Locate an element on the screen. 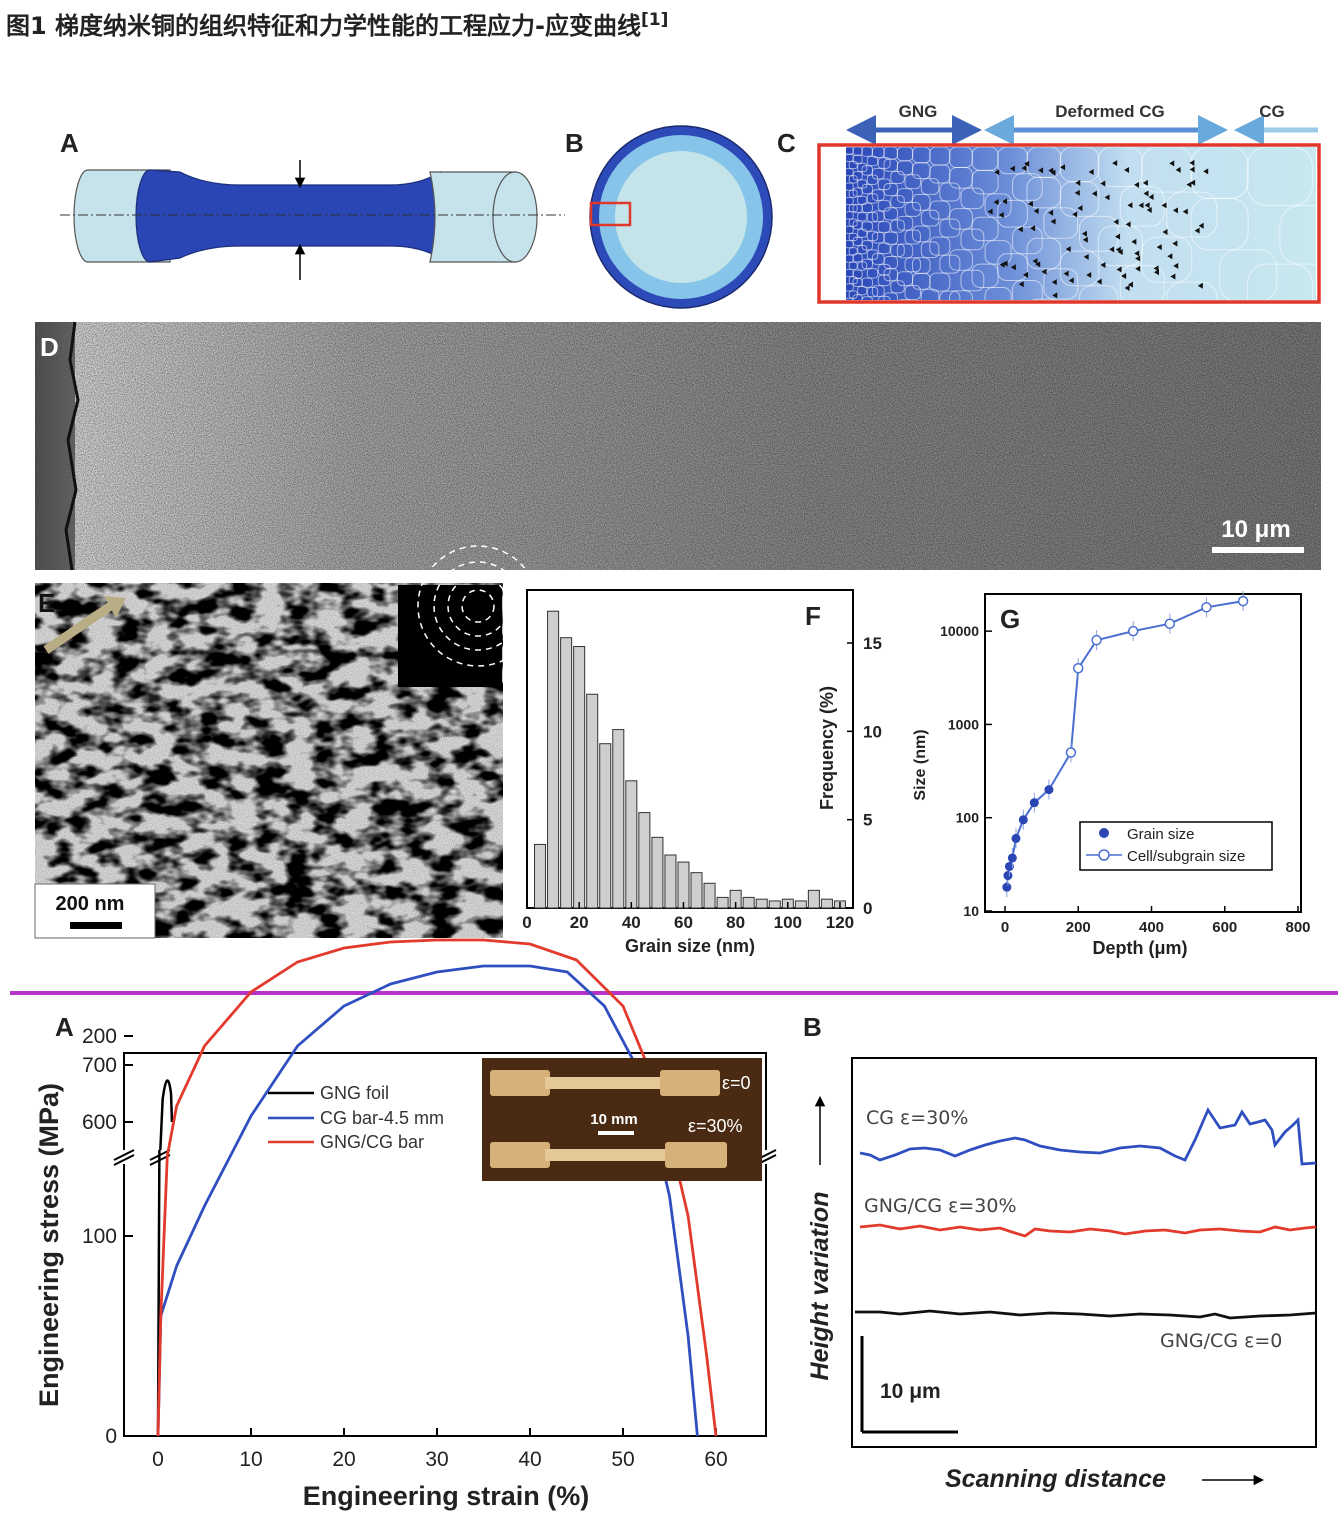 This screenshot has height=1526, width=1338. stress-strain-x-tick: 20 is located at coordinates (343, 1459).